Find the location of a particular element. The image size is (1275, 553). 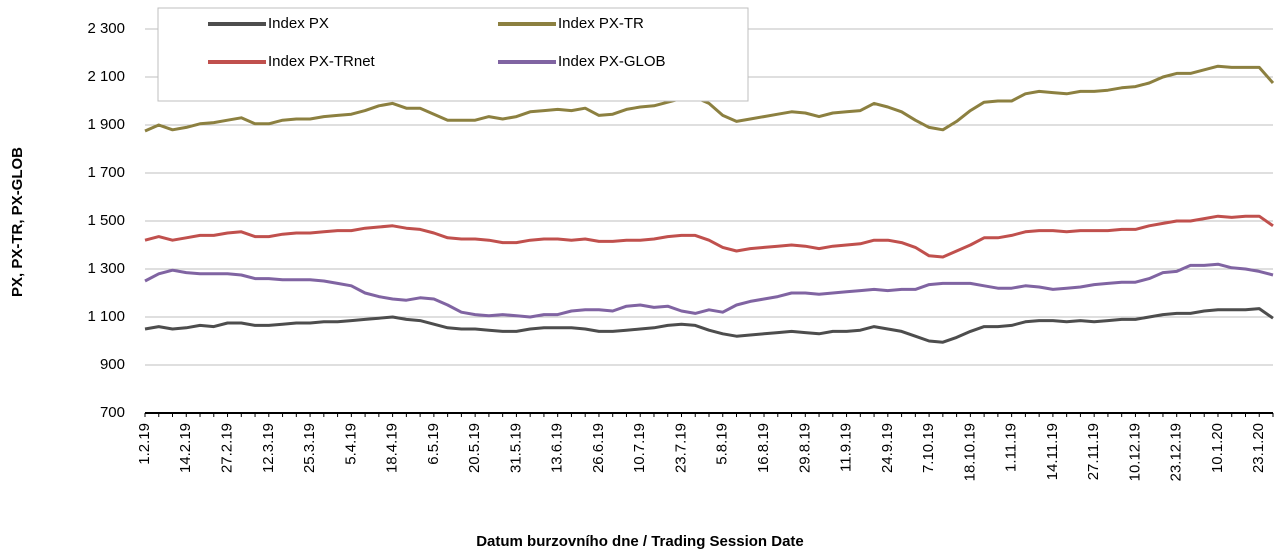

y-tick-label: 1 900 is located at coordinates (106, 124).